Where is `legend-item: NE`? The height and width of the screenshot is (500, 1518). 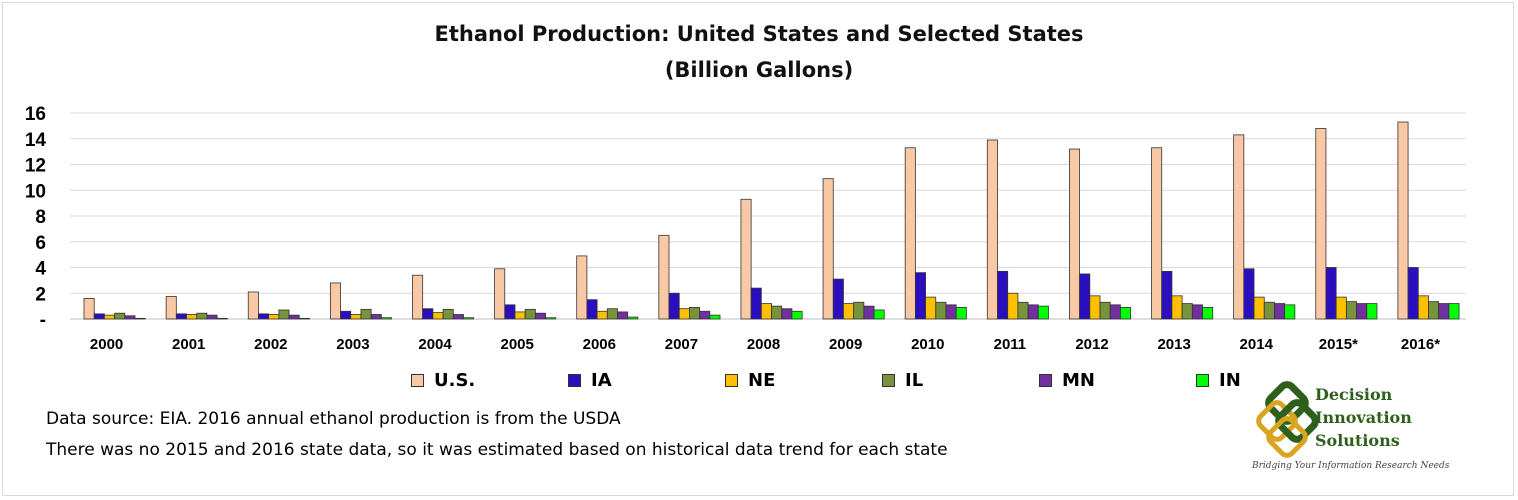
legend-item: NE is located at coordinates (750, 380).